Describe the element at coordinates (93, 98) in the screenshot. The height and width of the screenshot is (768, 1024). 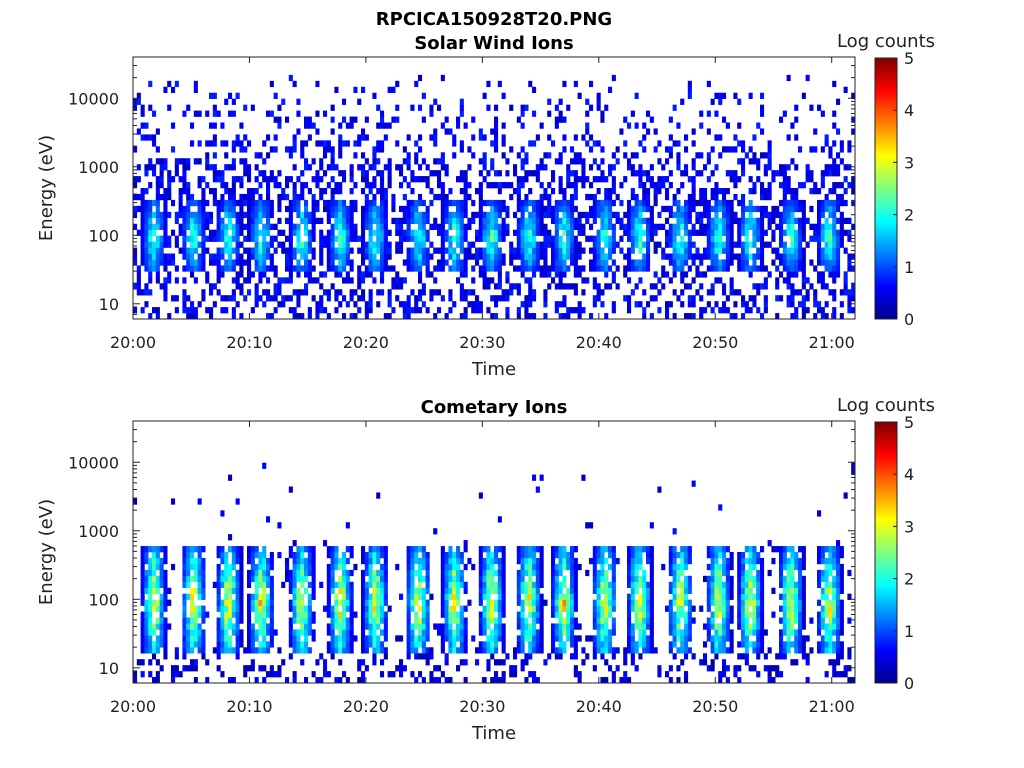
I see `y-tick-label: 10000` at that location.